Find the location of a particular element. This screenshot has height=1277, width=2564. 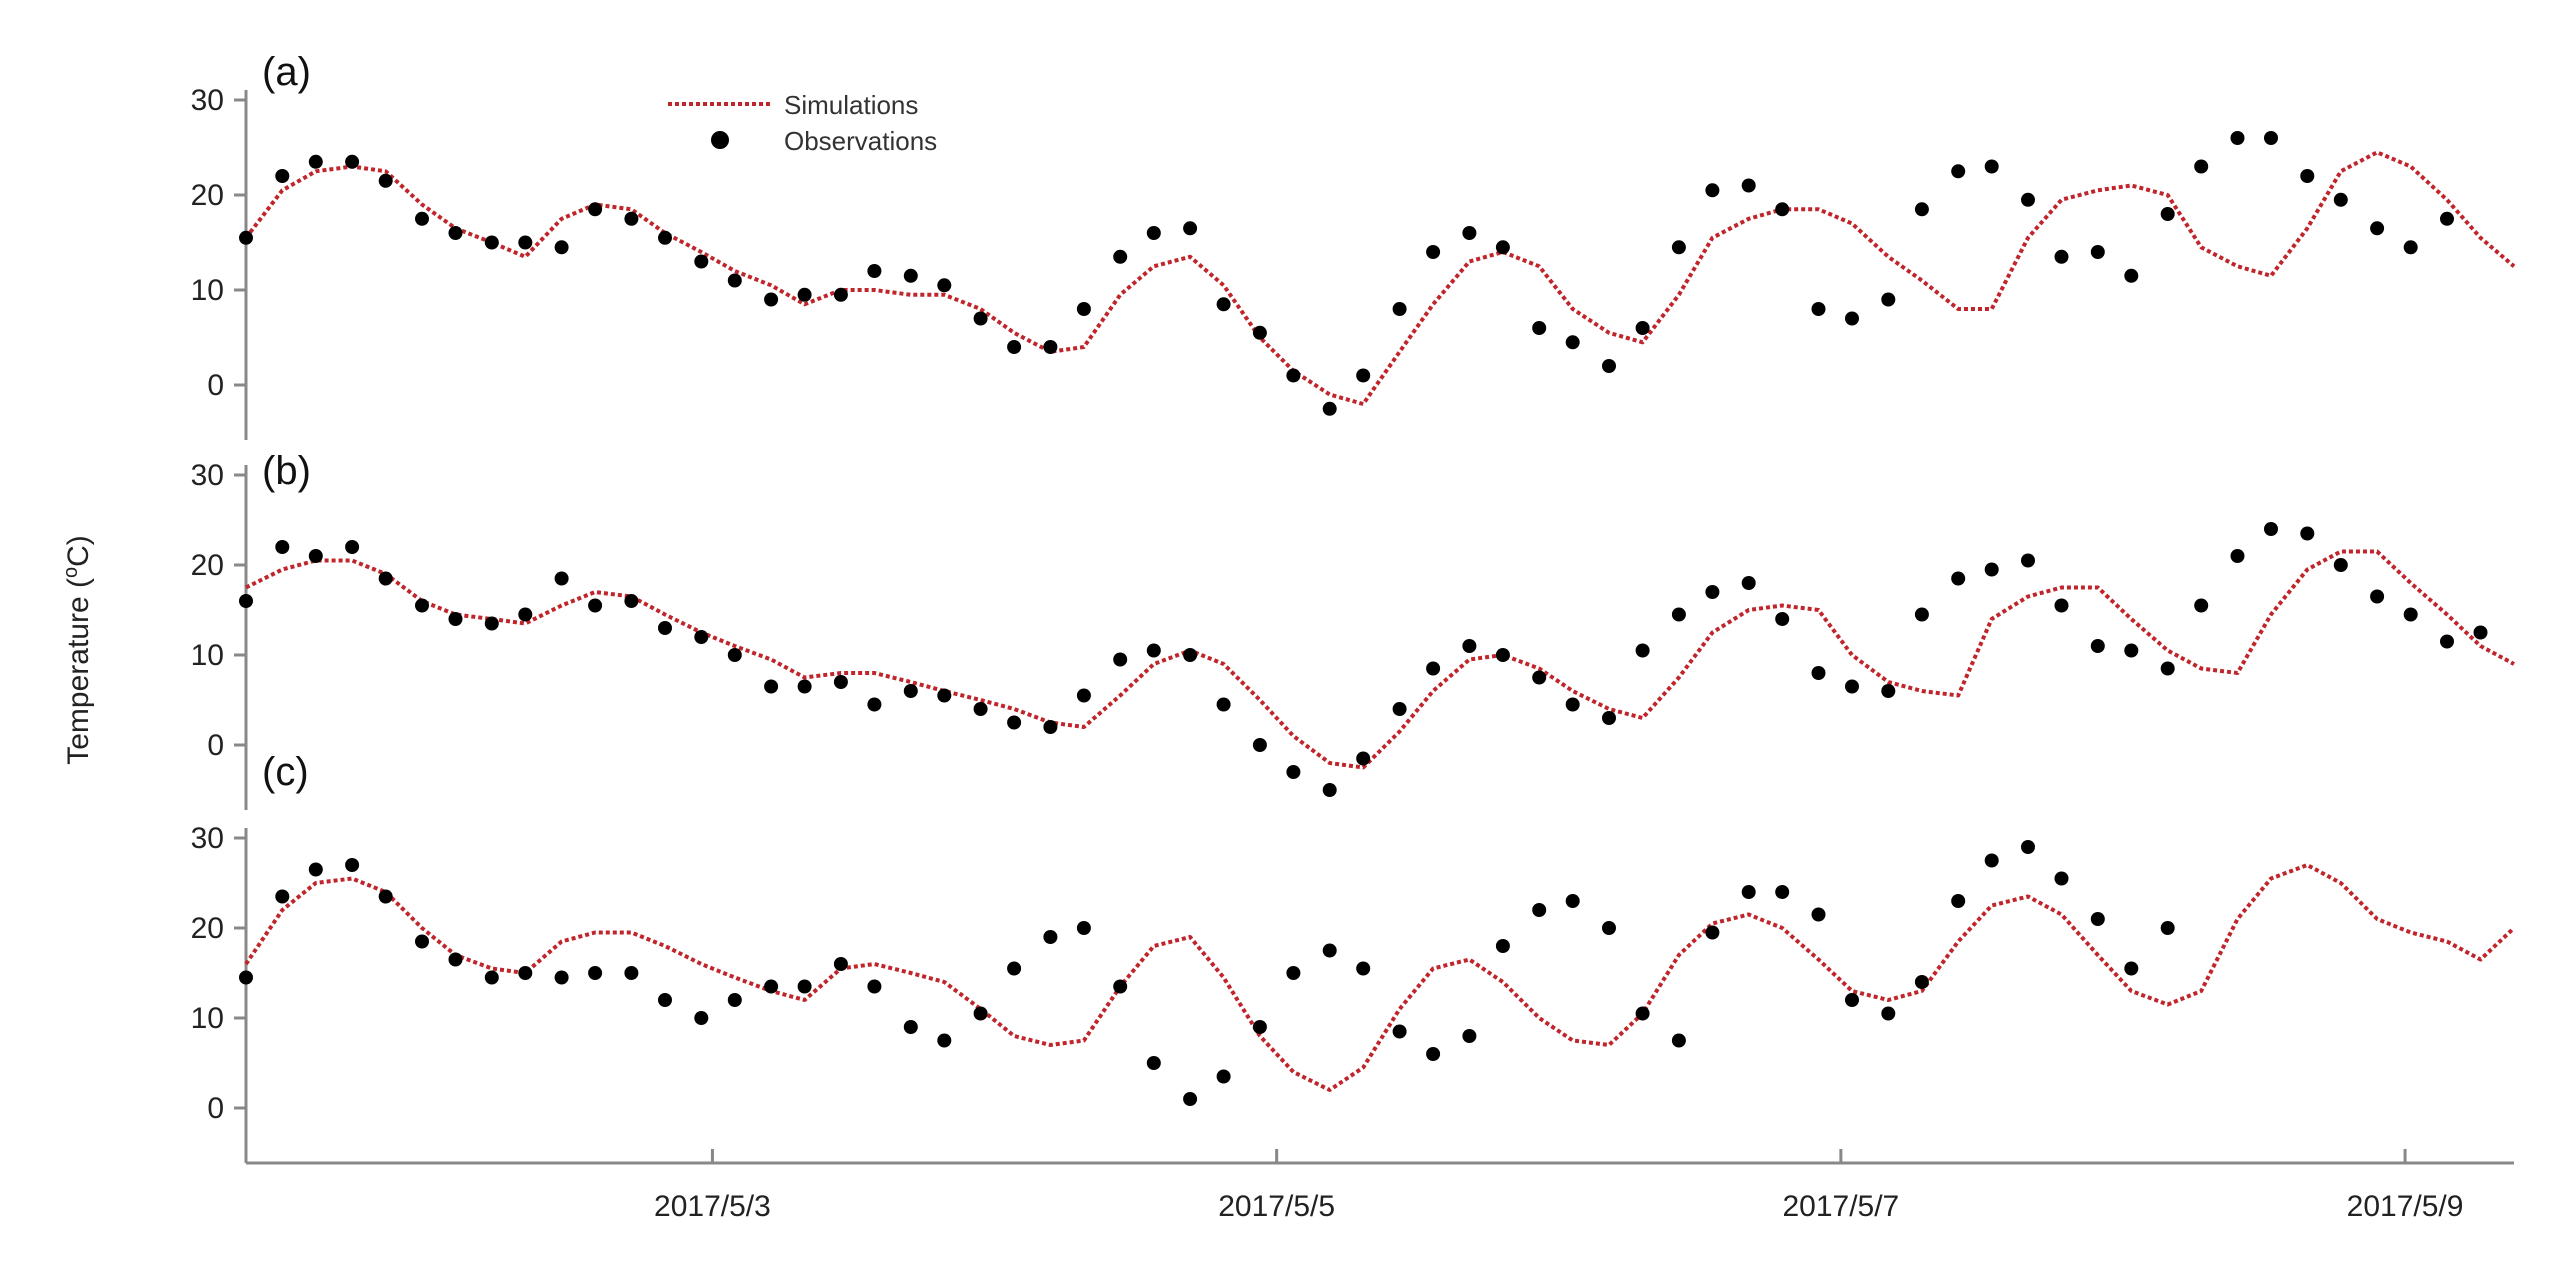

x-axis: 2017/5/3 2017/5/5 2017/5/7 2017/5/9 is located at coordinates (1380, 1186).